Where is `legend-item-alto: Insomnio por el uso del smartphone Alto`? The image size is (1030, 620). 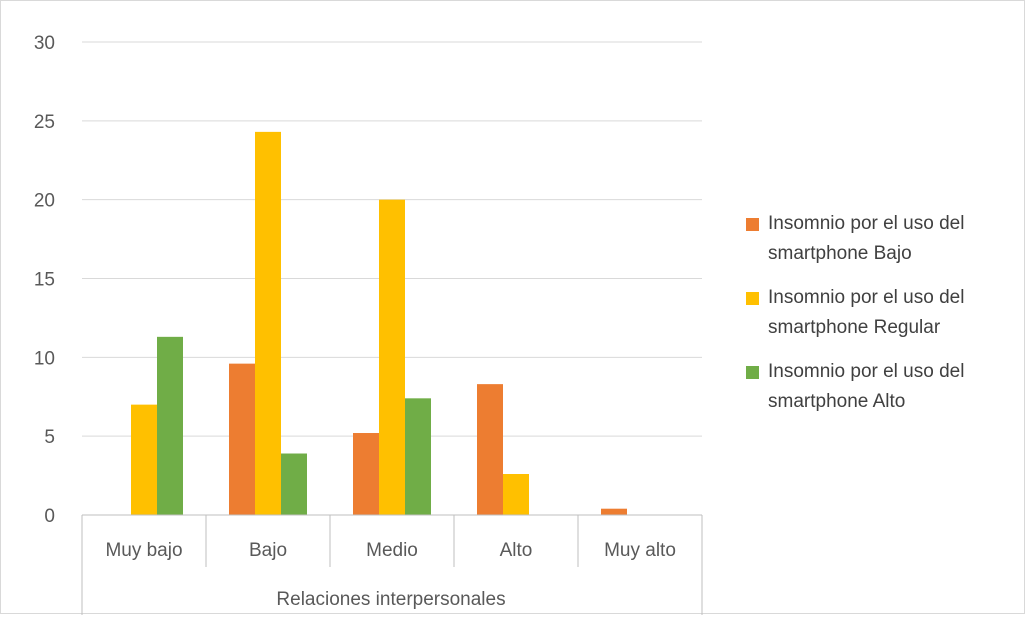 legend-item-alto: Insomnio por el uso del smartphone Alto is located at coordinates (886, 387).